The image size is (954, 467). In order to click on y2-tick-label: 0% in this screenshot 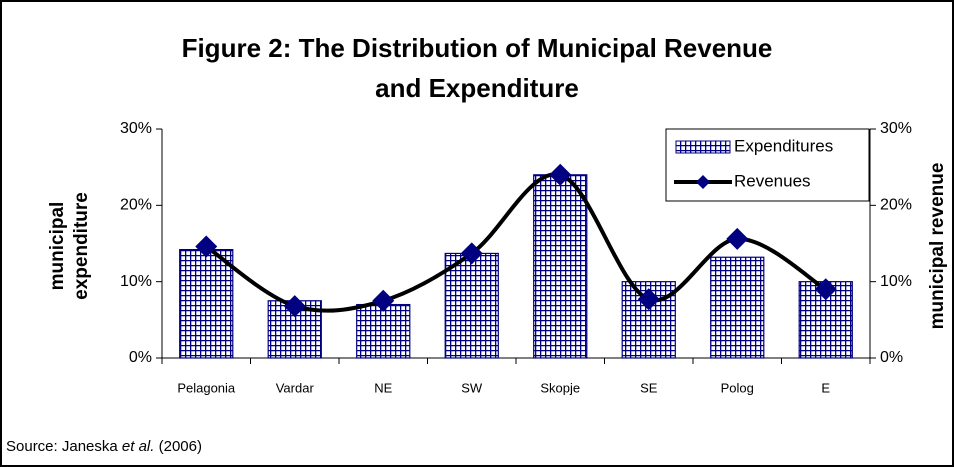, I will do `click(891, 357)`.